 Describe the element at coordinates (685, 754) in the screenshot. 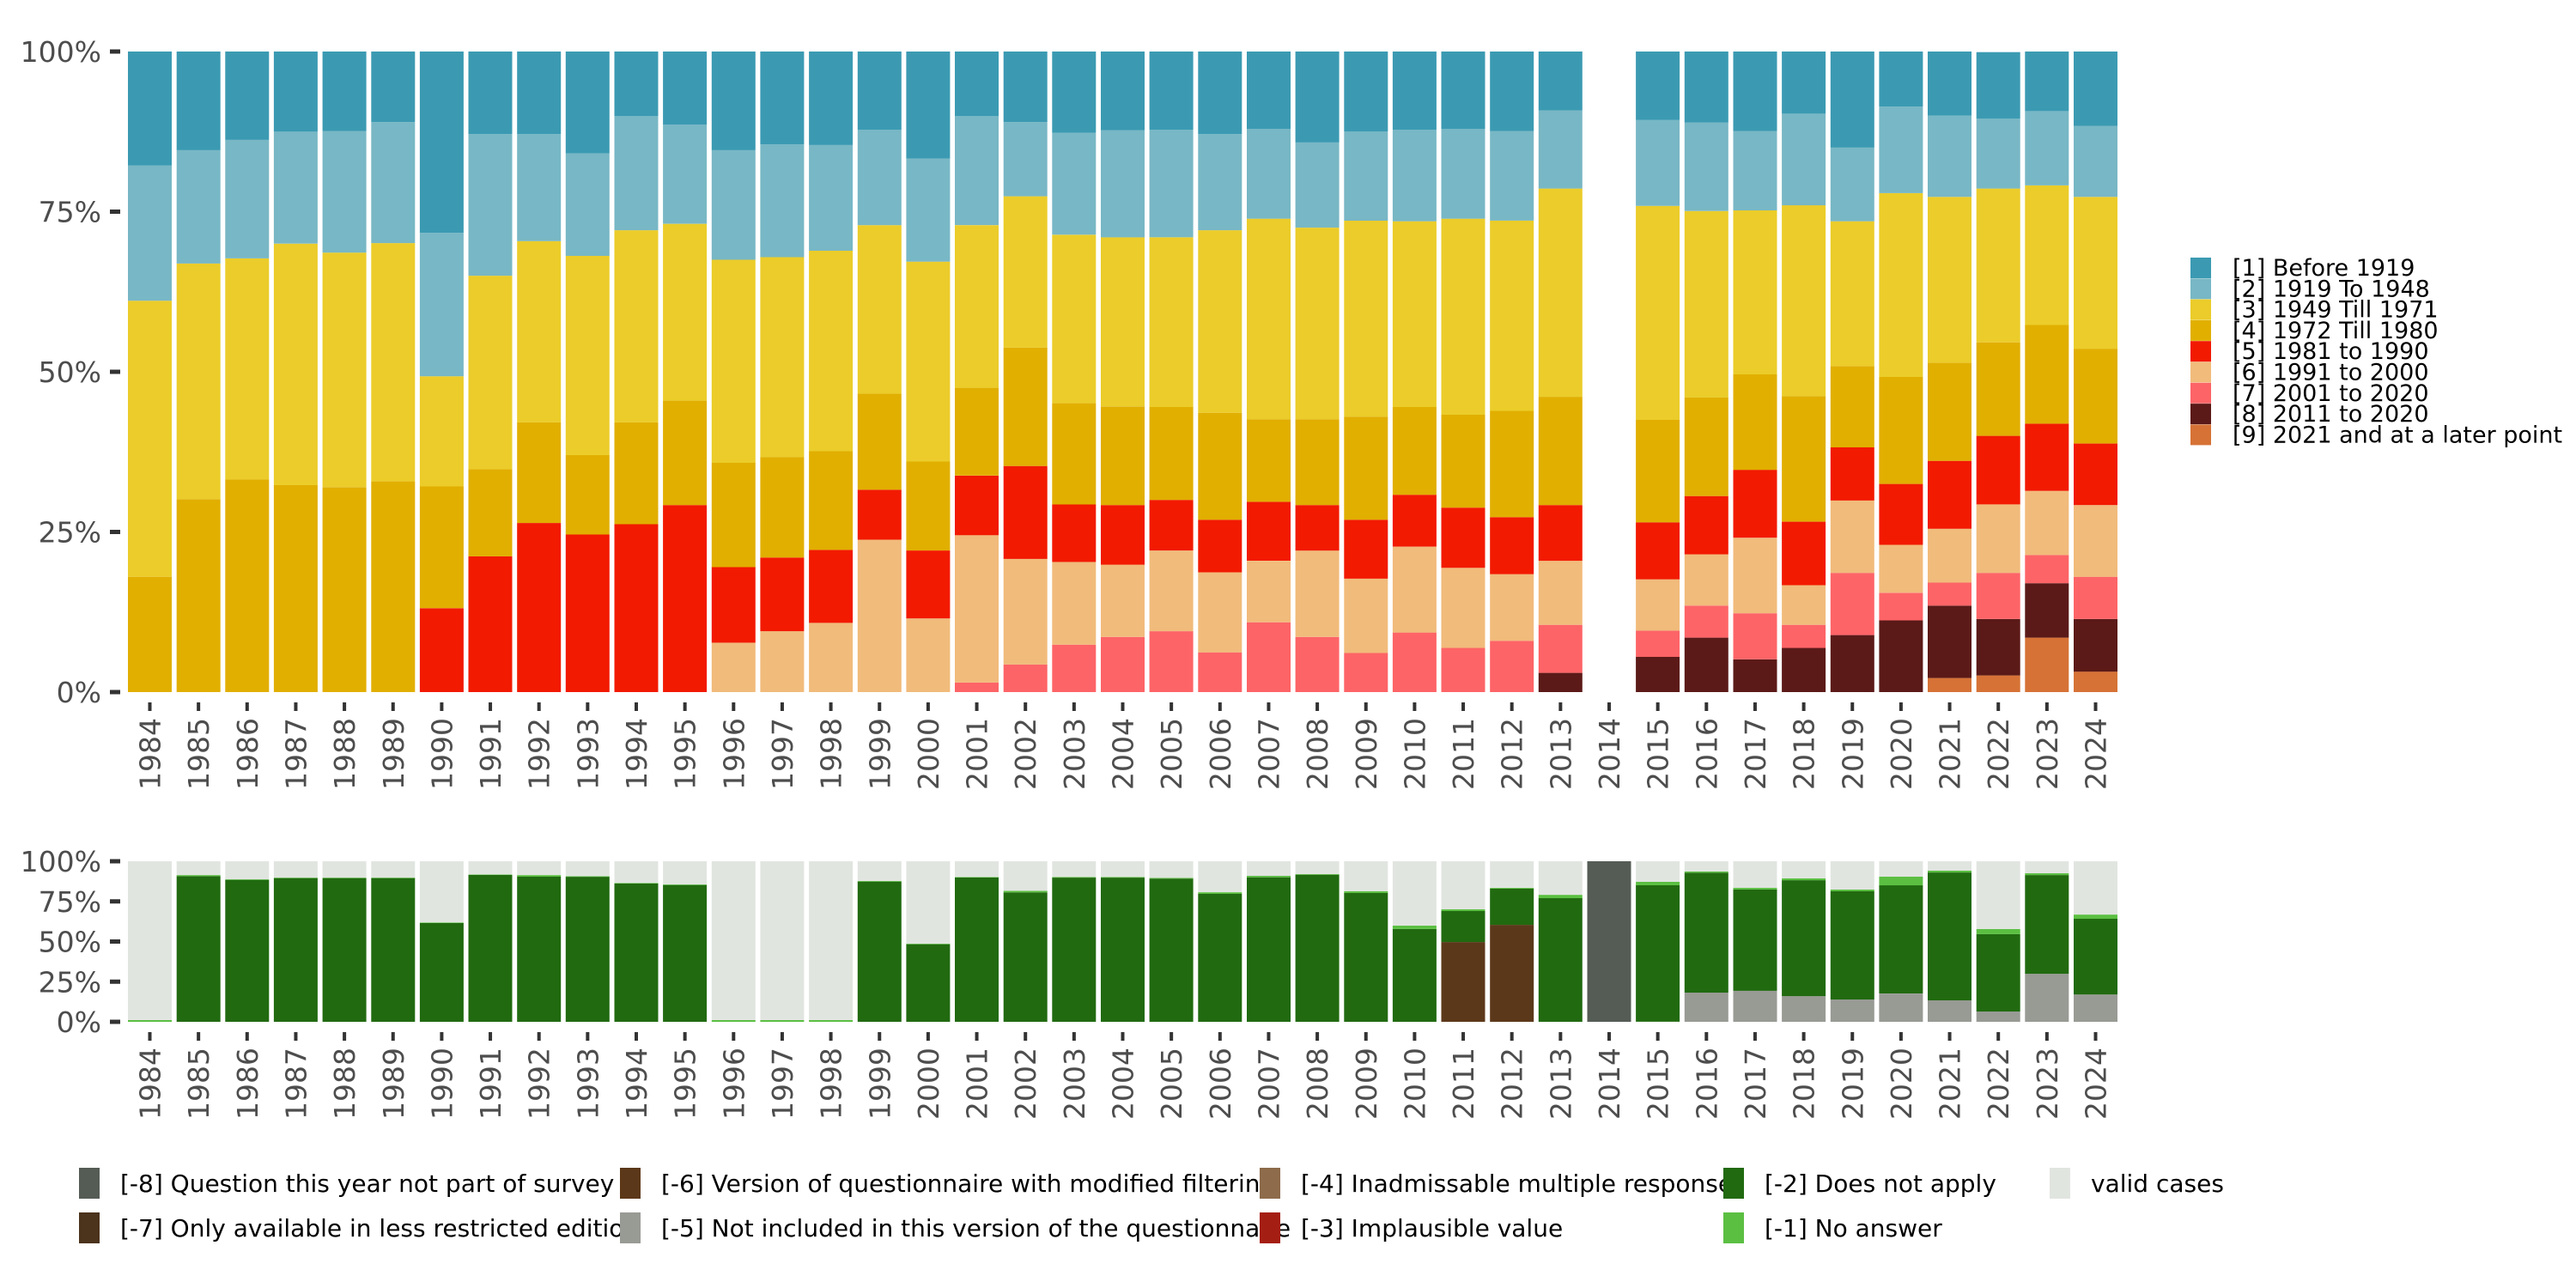

I see `x-tick-label: 1995` at that location.